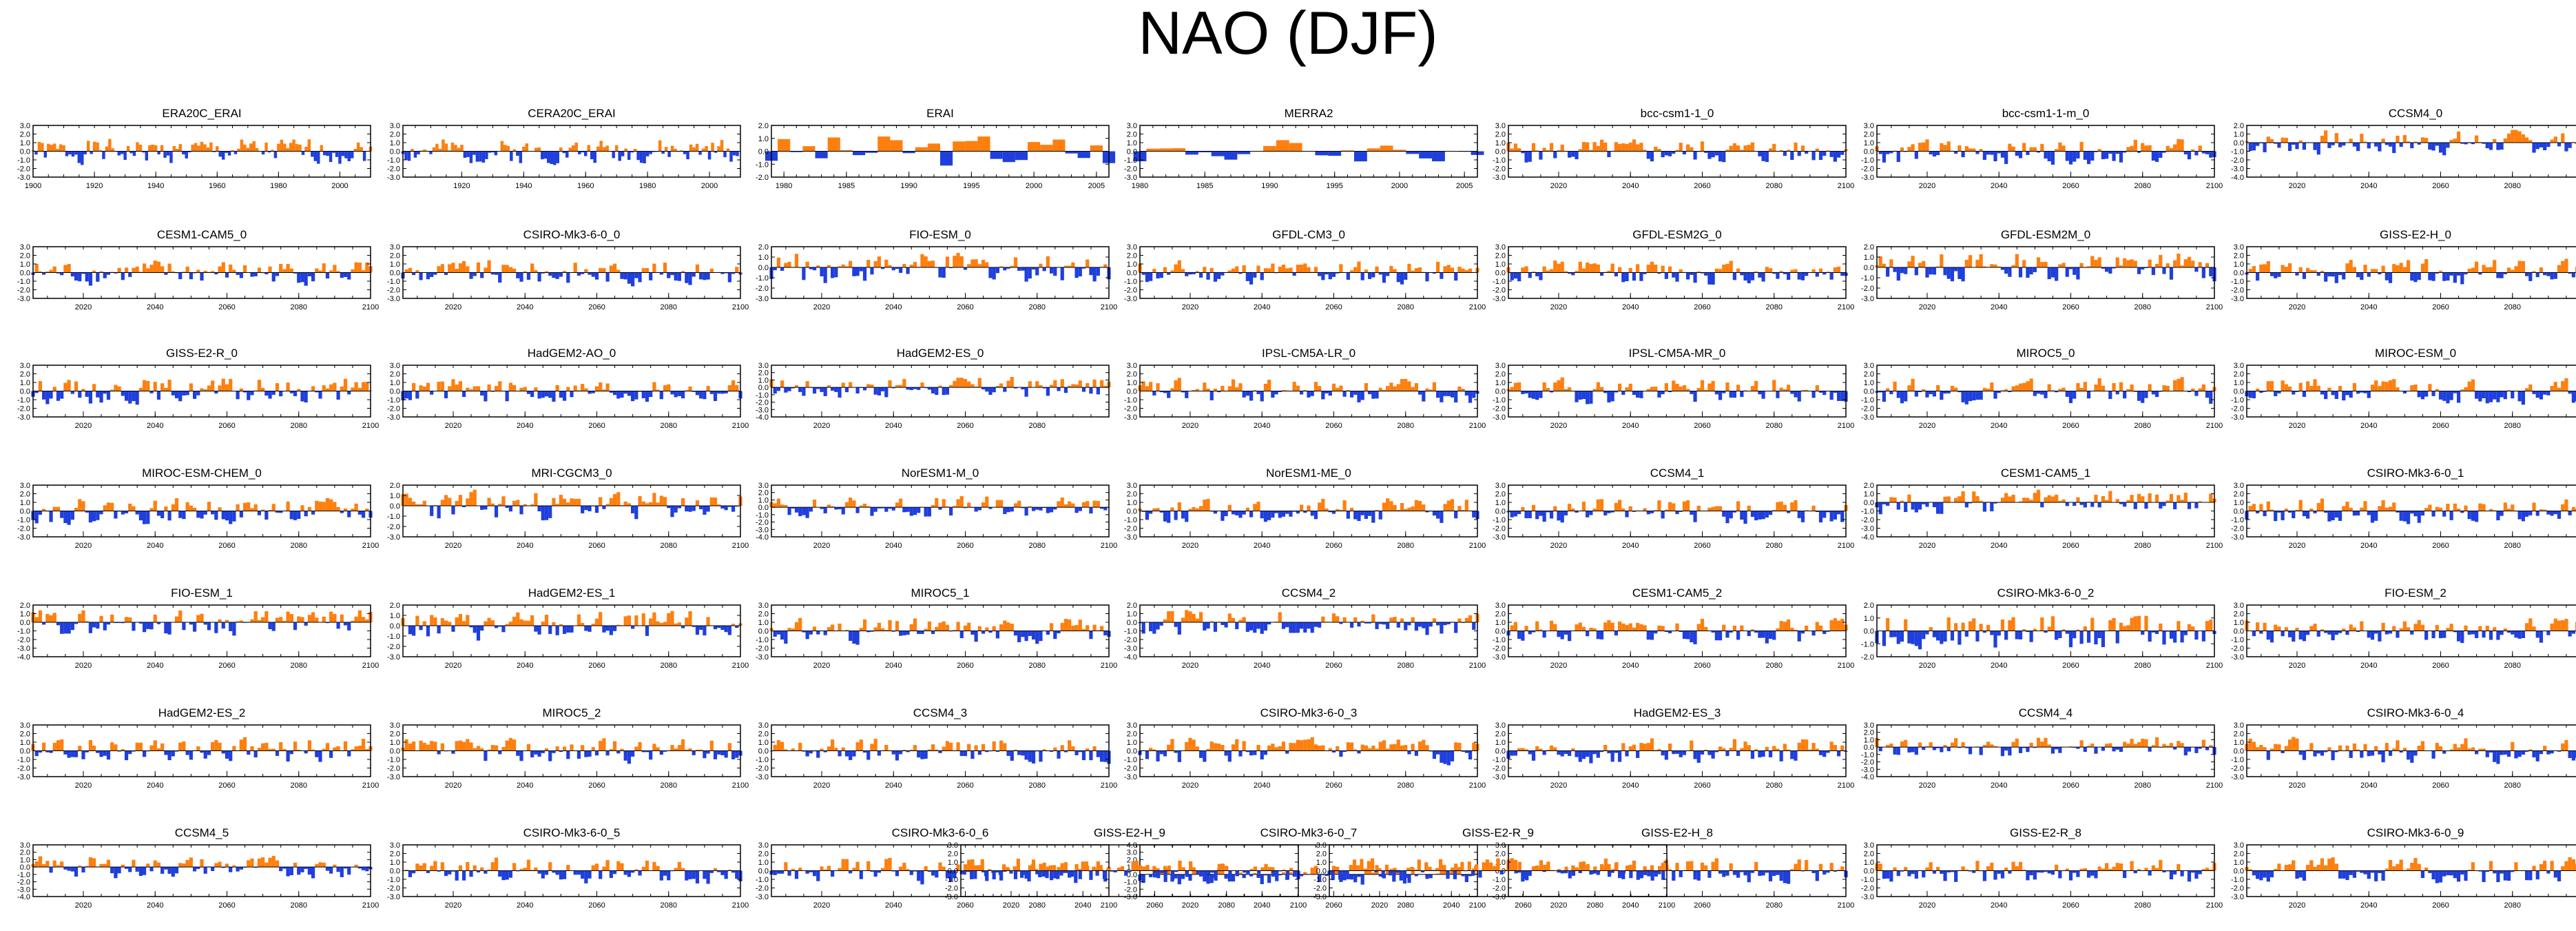  Describe the element at coordinates (669, 666) in the screenshot. I see `x-tick-label: 2080` at that location.